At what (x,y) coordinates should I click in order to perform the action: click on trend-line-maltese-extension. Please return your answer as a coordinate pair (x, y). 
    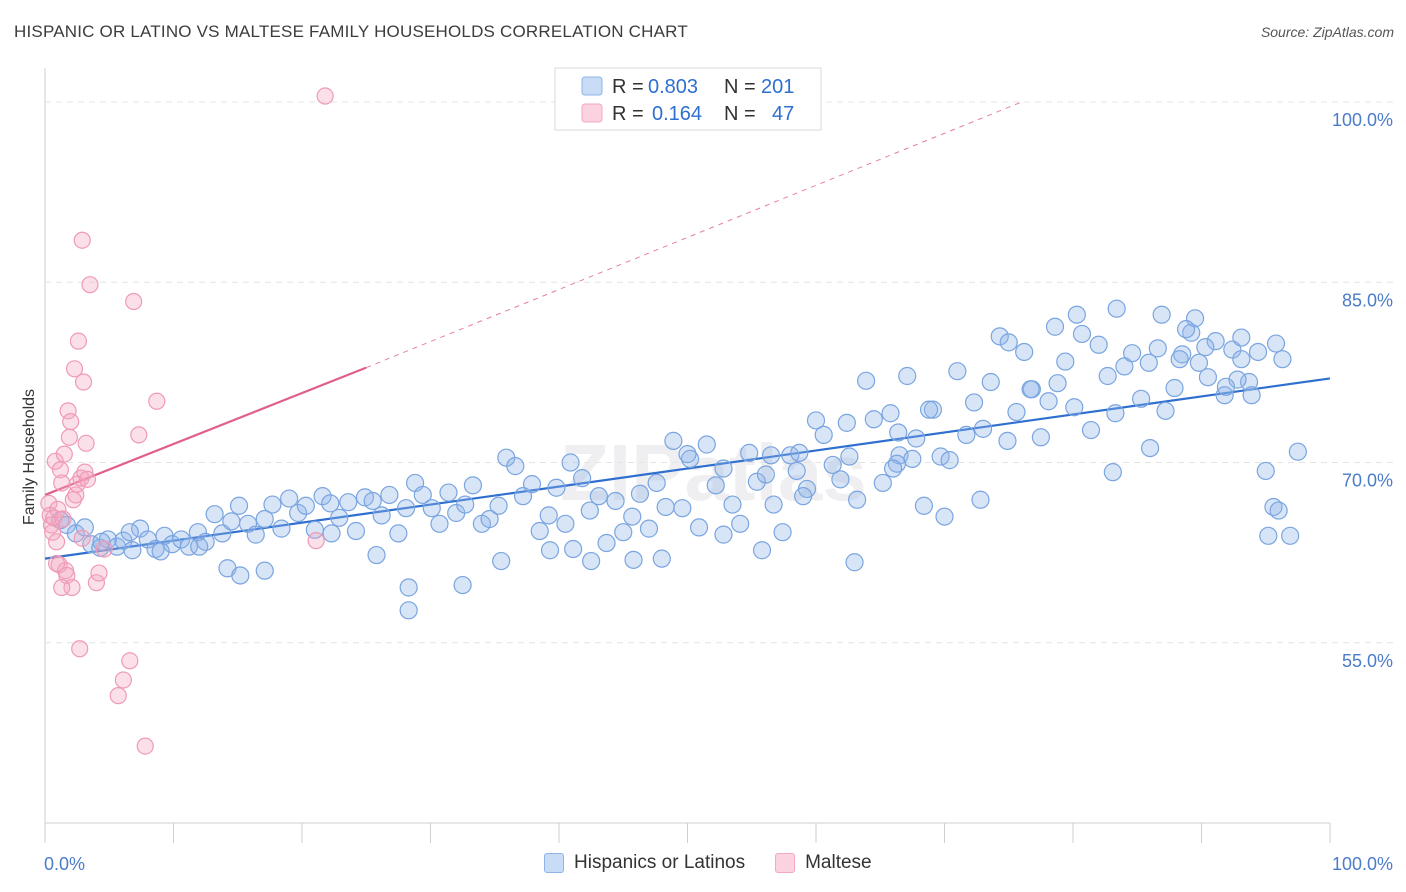
    Looking at the image, I should click on (694, 235).